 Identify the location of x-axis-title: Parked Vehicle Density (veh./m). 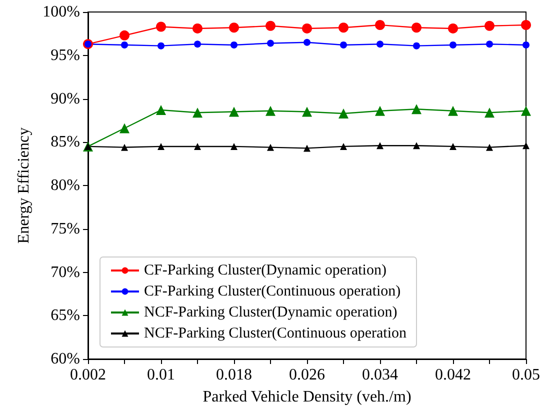
(307, 397).